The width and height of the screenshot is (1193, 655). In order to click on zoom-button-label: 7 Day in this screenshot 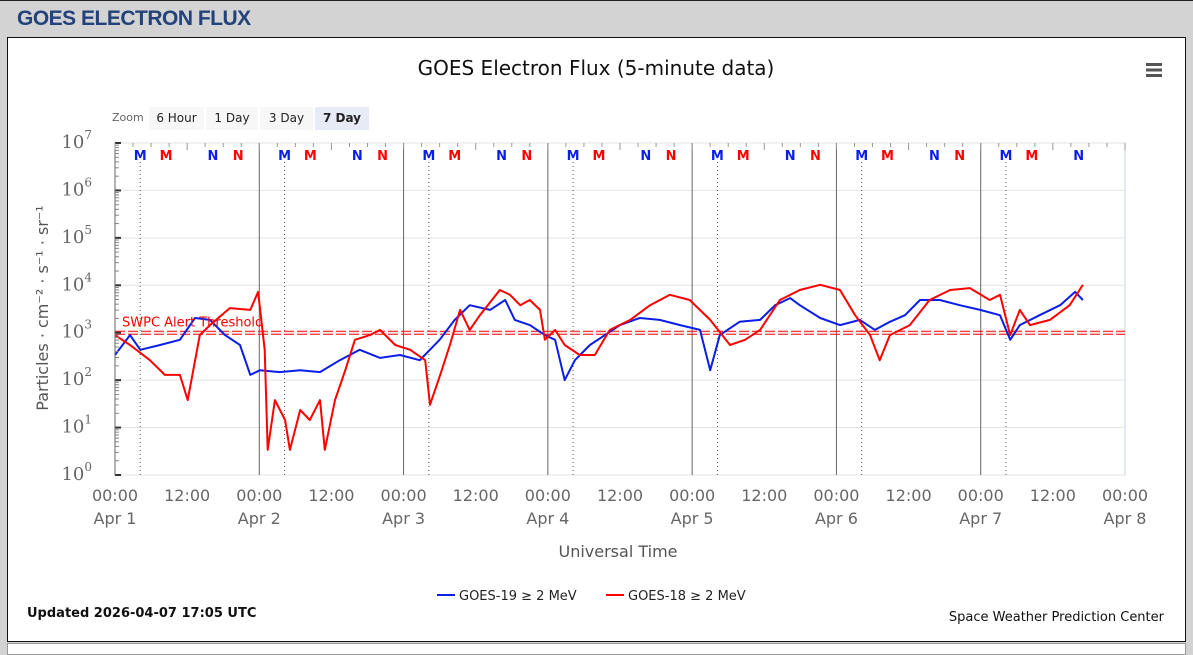, I will do `click(342, 118)`.